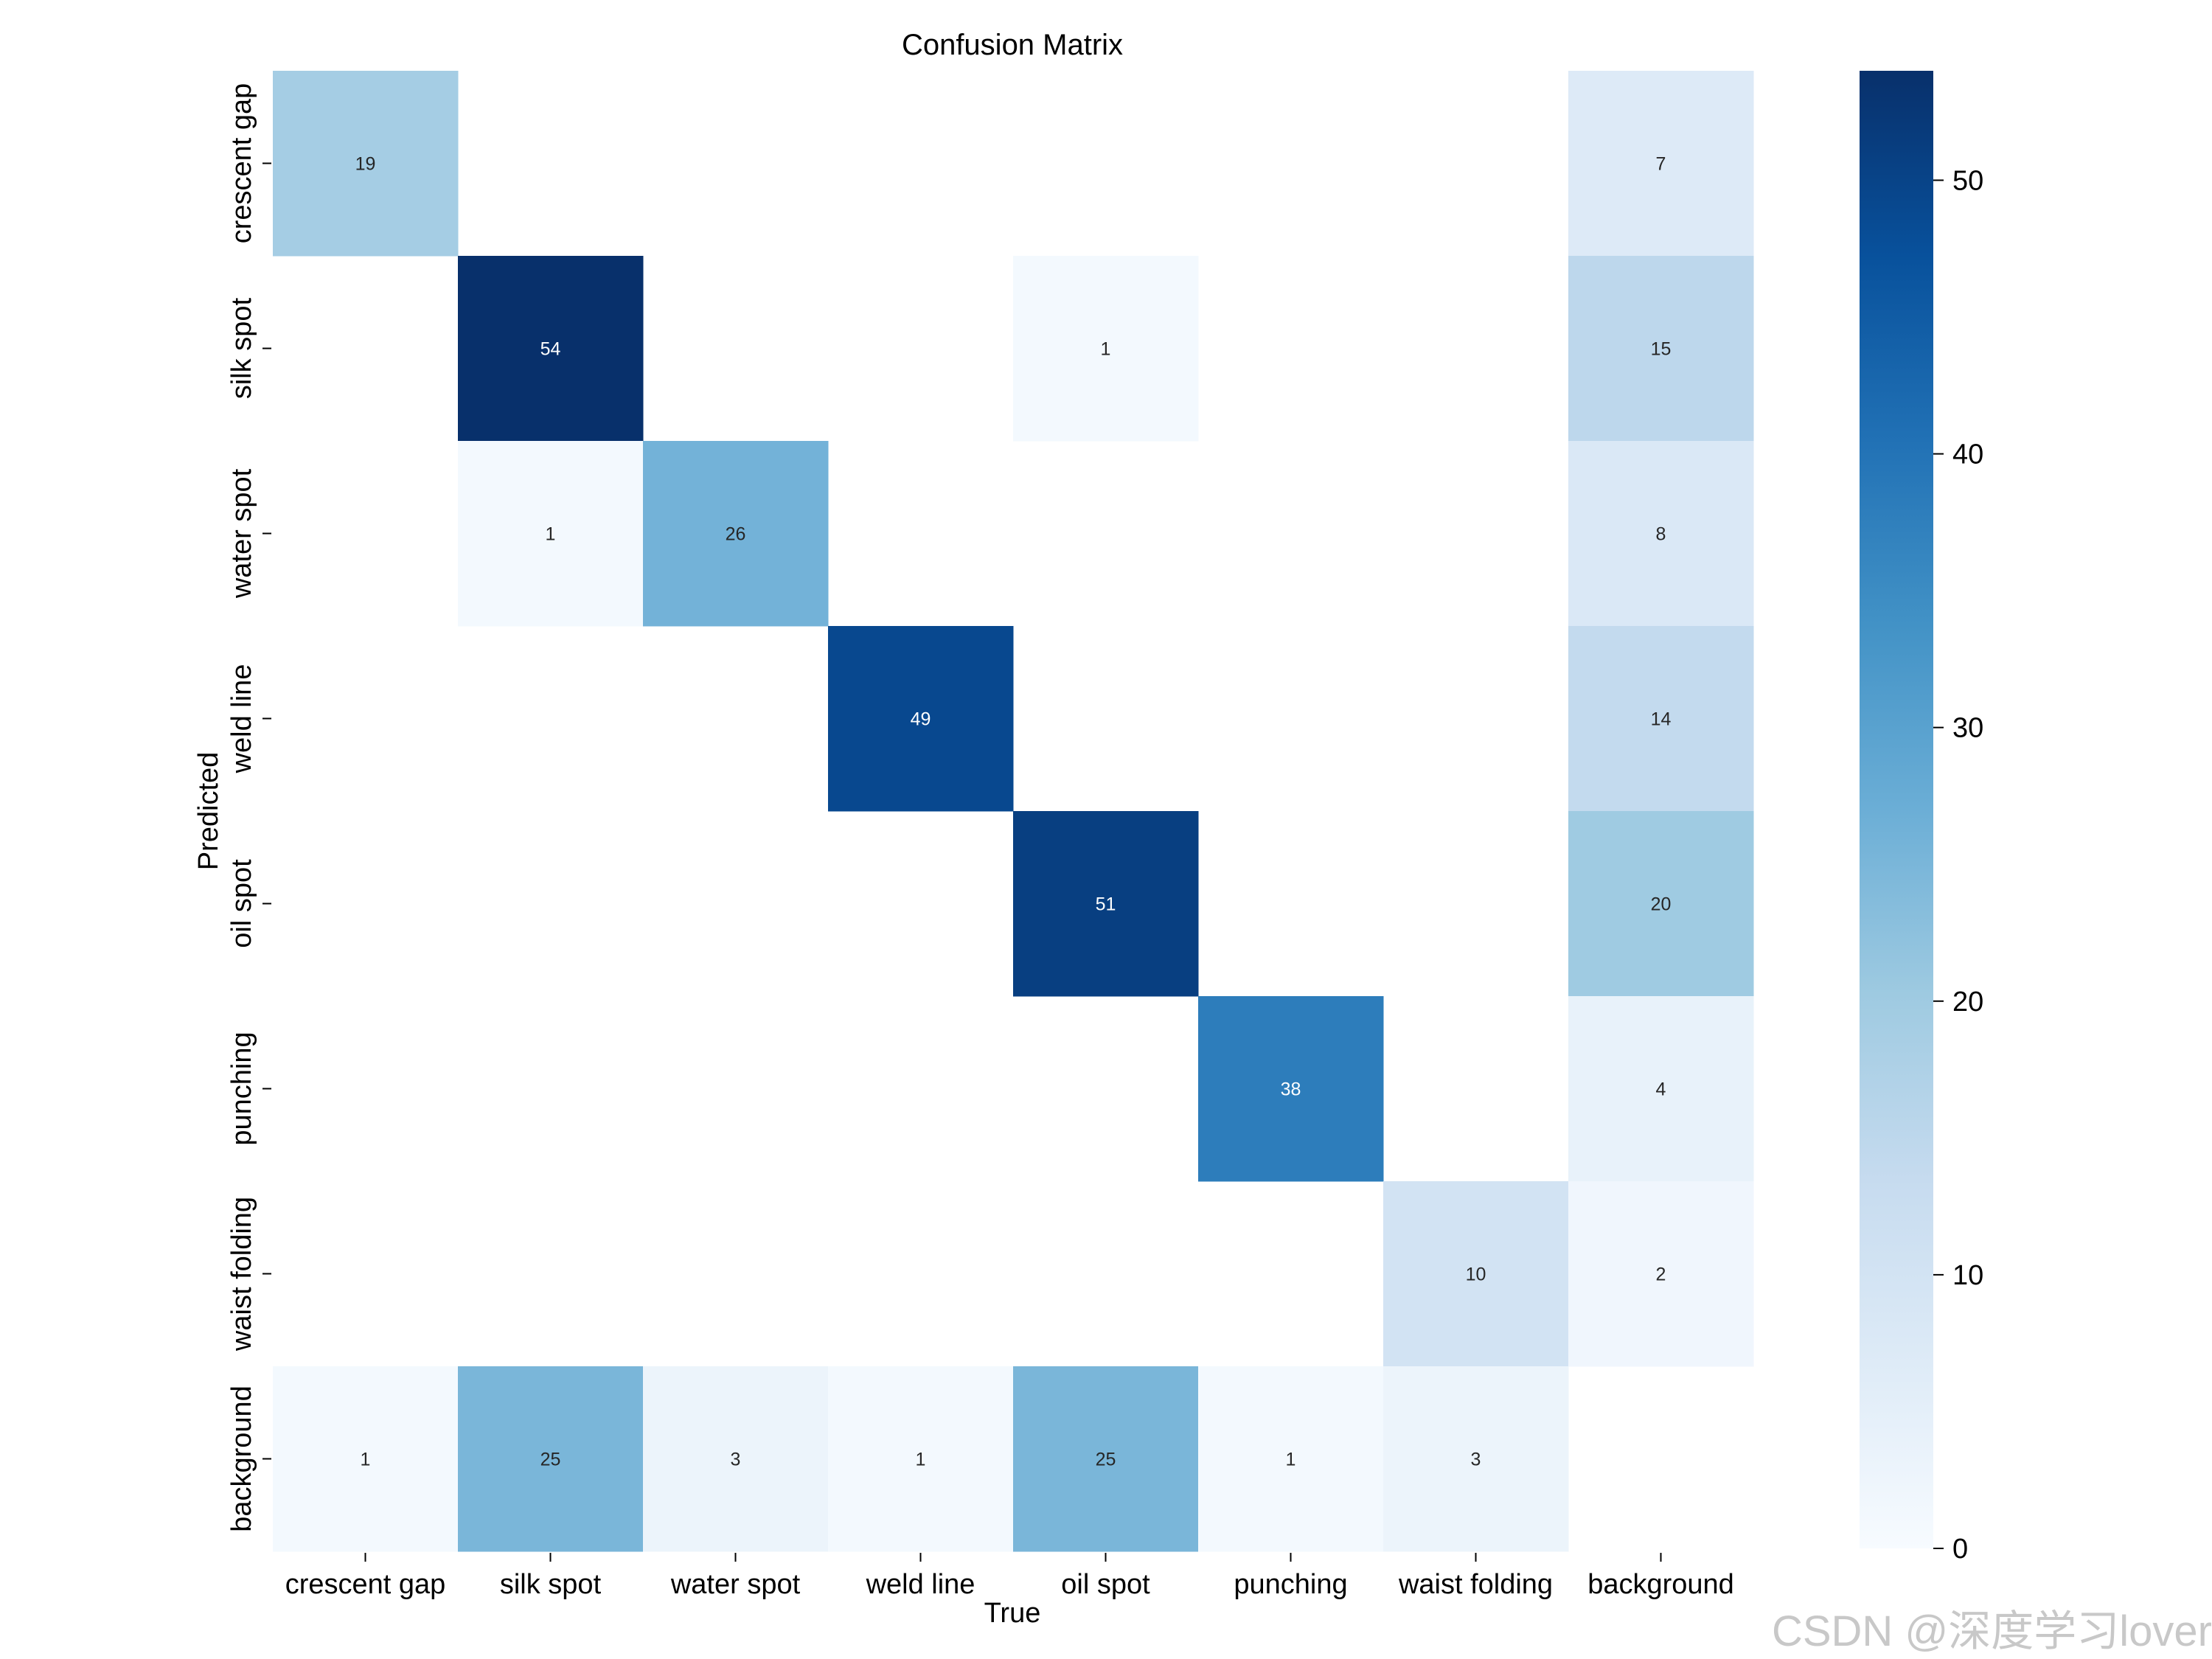  Describe the element at coordinates (551, 1584) in the screenshot. I see `x-tick-label: silk spot` at that location.